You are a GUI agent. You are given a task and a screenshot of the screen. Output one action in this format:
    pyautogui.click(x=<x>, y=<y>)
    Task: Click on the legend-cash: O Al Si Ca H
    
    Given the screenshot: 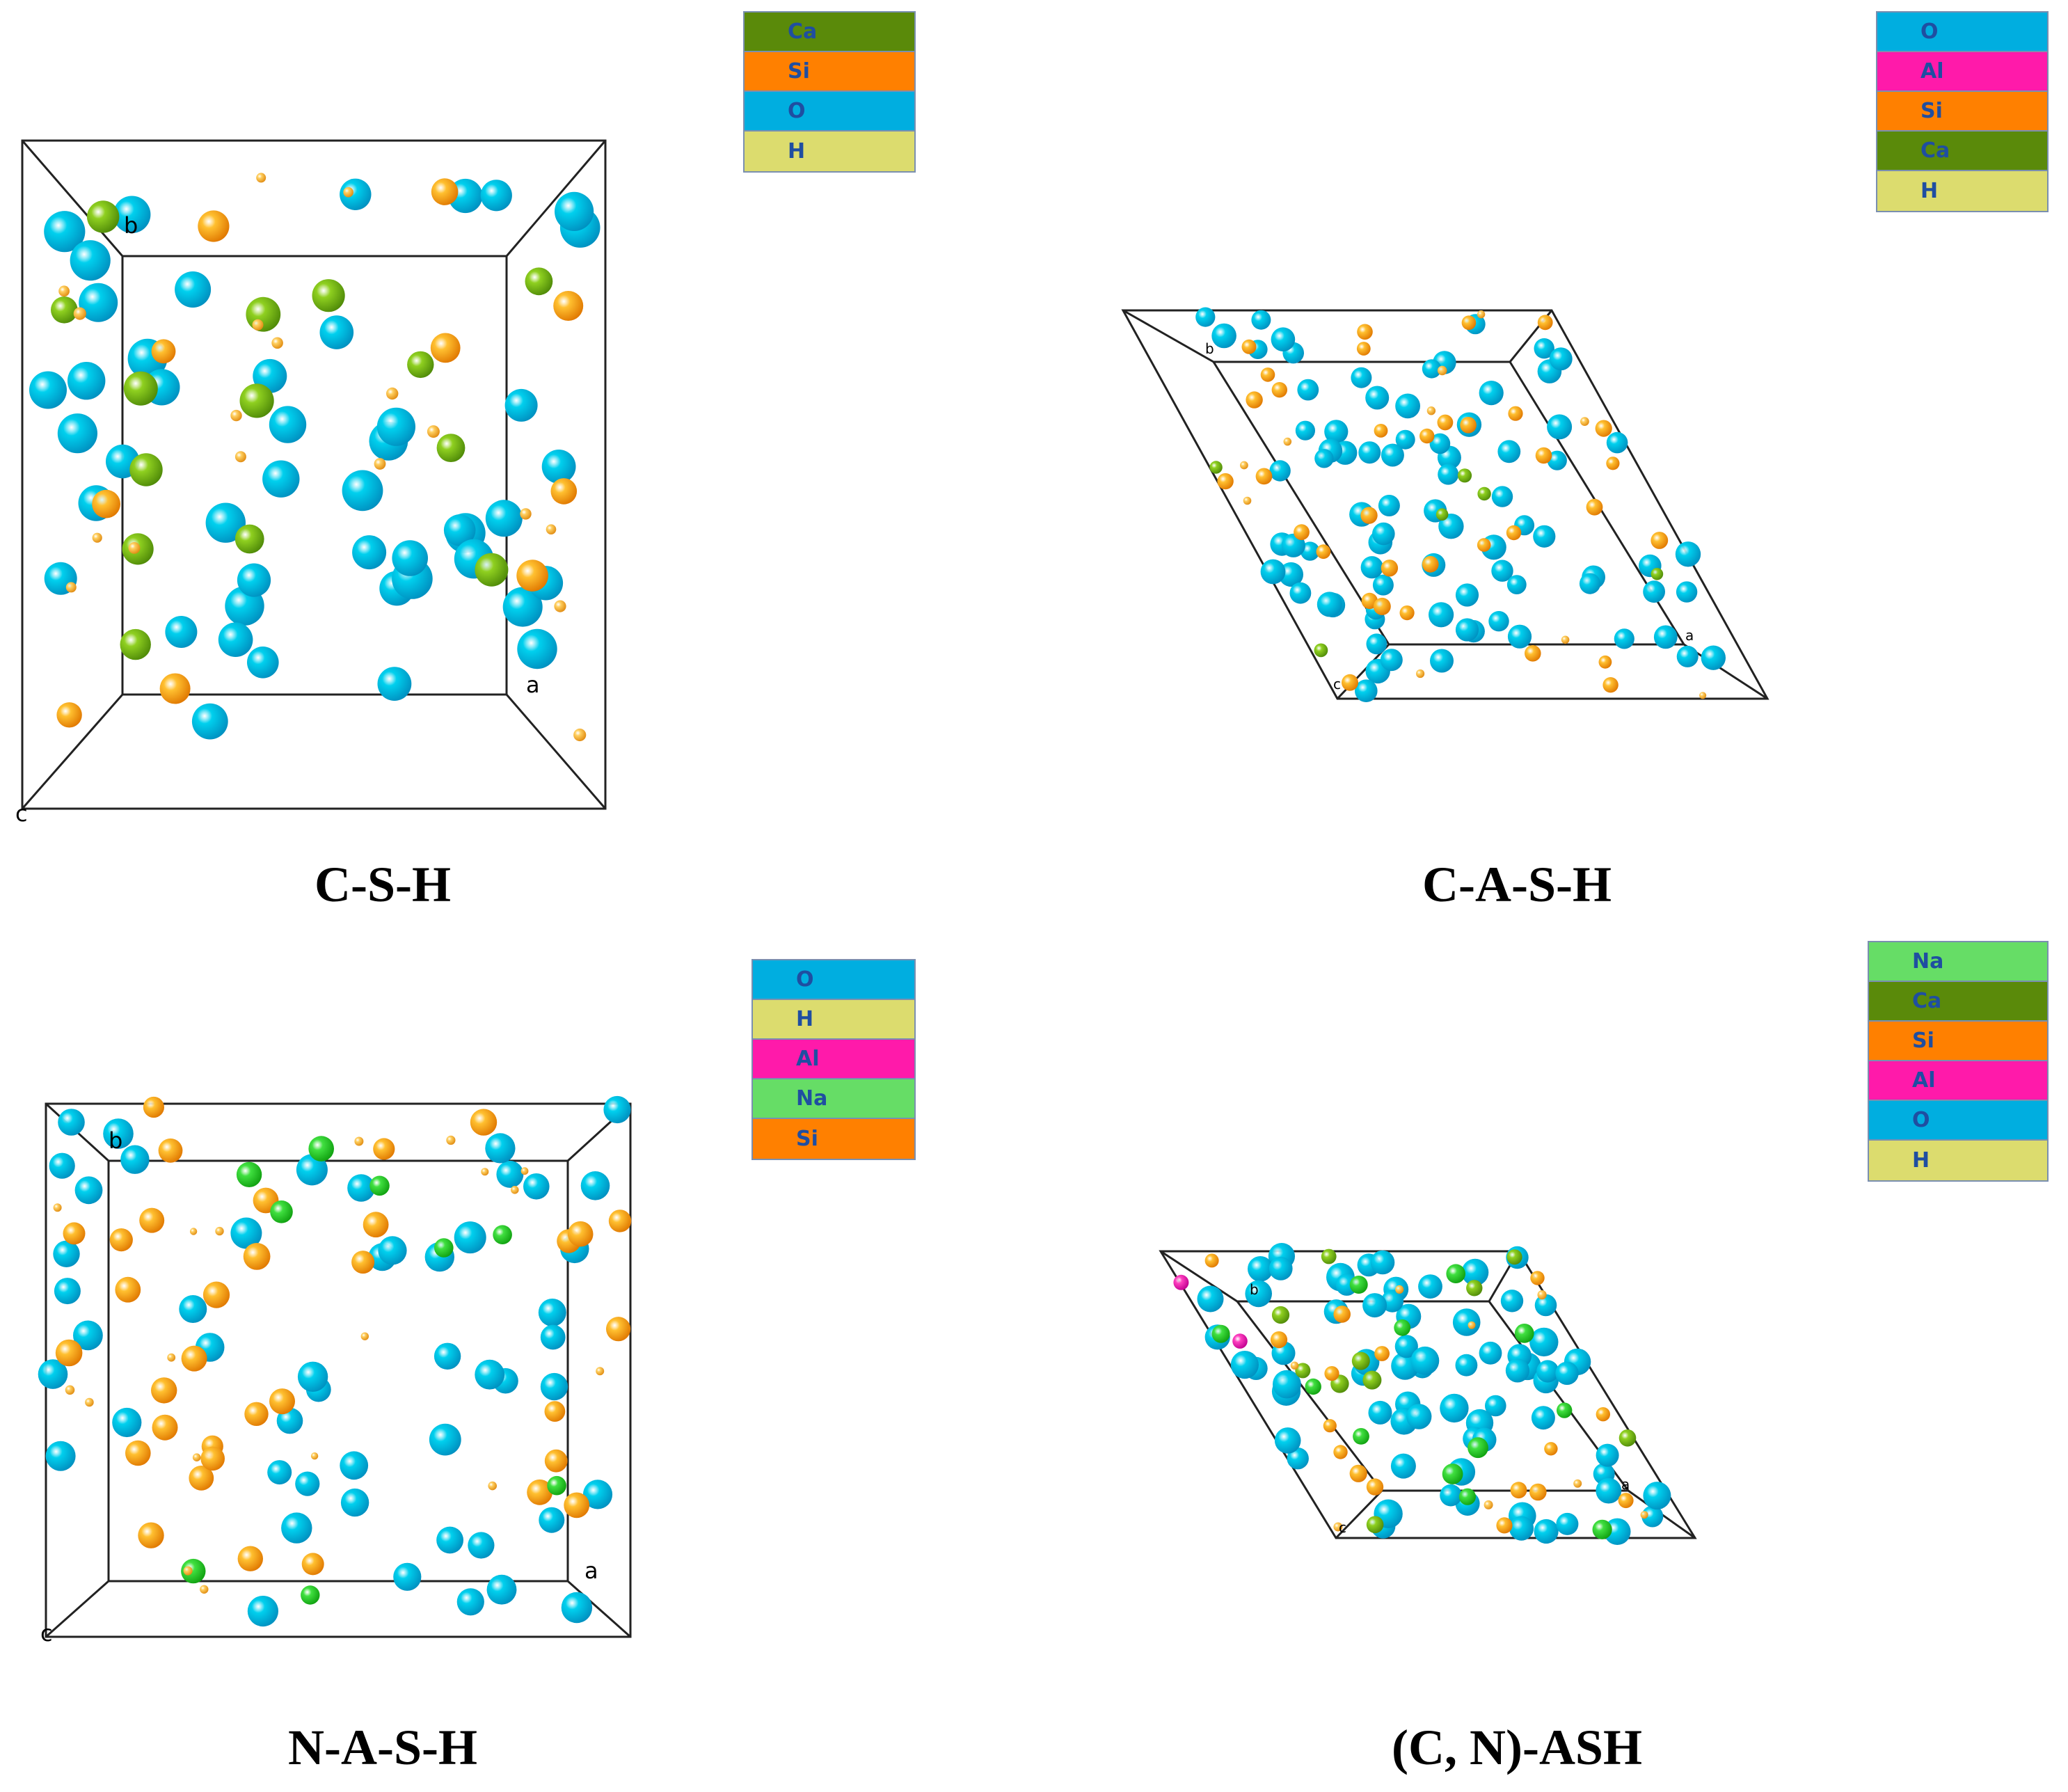 What is the action you would take?
    pyautogui.click(x=1962, y=111)
    